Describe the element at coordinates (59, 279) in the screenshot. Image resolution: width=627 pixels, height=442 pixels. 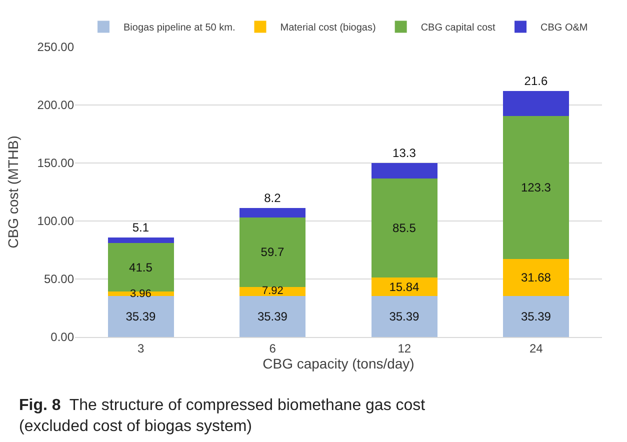
I see `y-tick-label: 50.00` at that location.